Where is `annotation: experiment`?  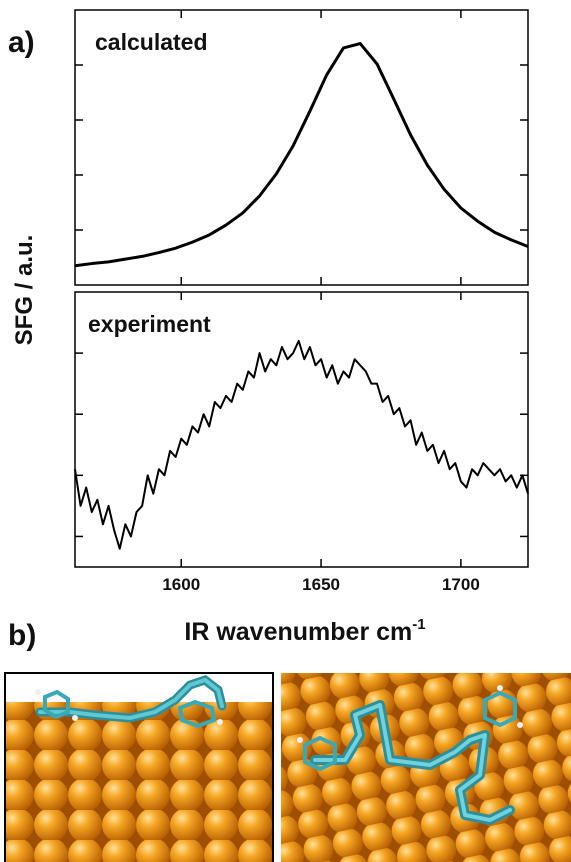
annotation: experiment is located at coordinates (149, 324).